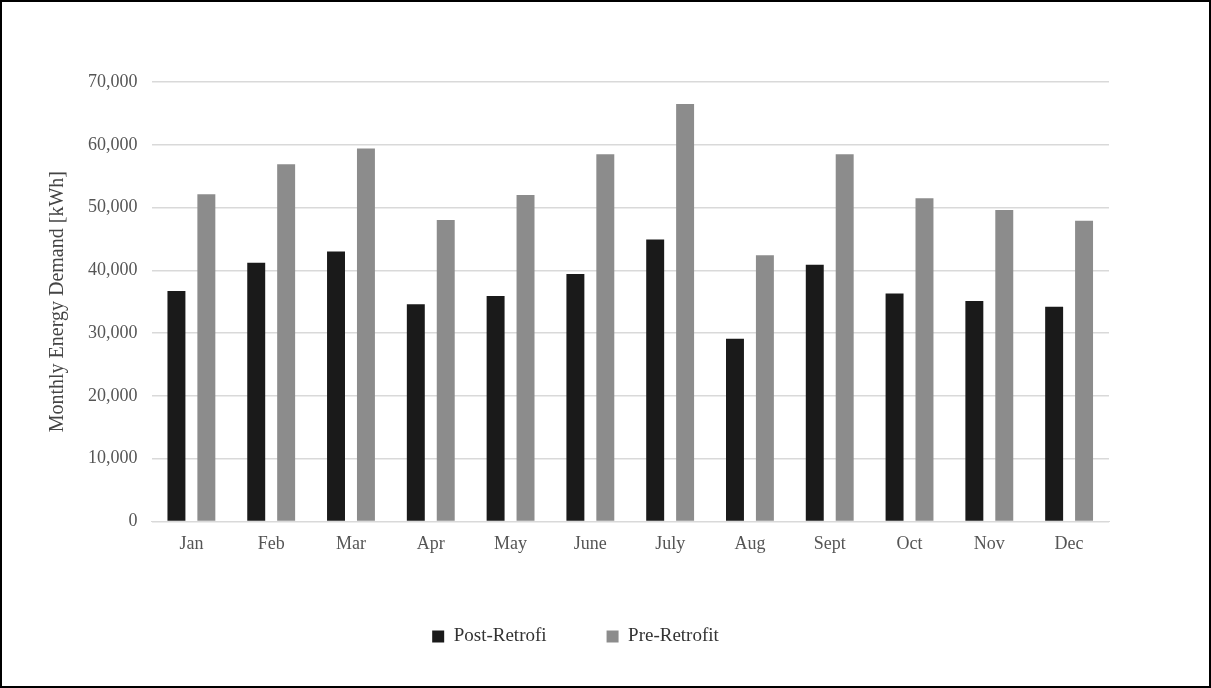 This screenshot has width=1211, height=688. What do you see at coordinates (989, 542) in the screenshot?
I see `x-tick-label: Nov` at bounding box center [989, 542].